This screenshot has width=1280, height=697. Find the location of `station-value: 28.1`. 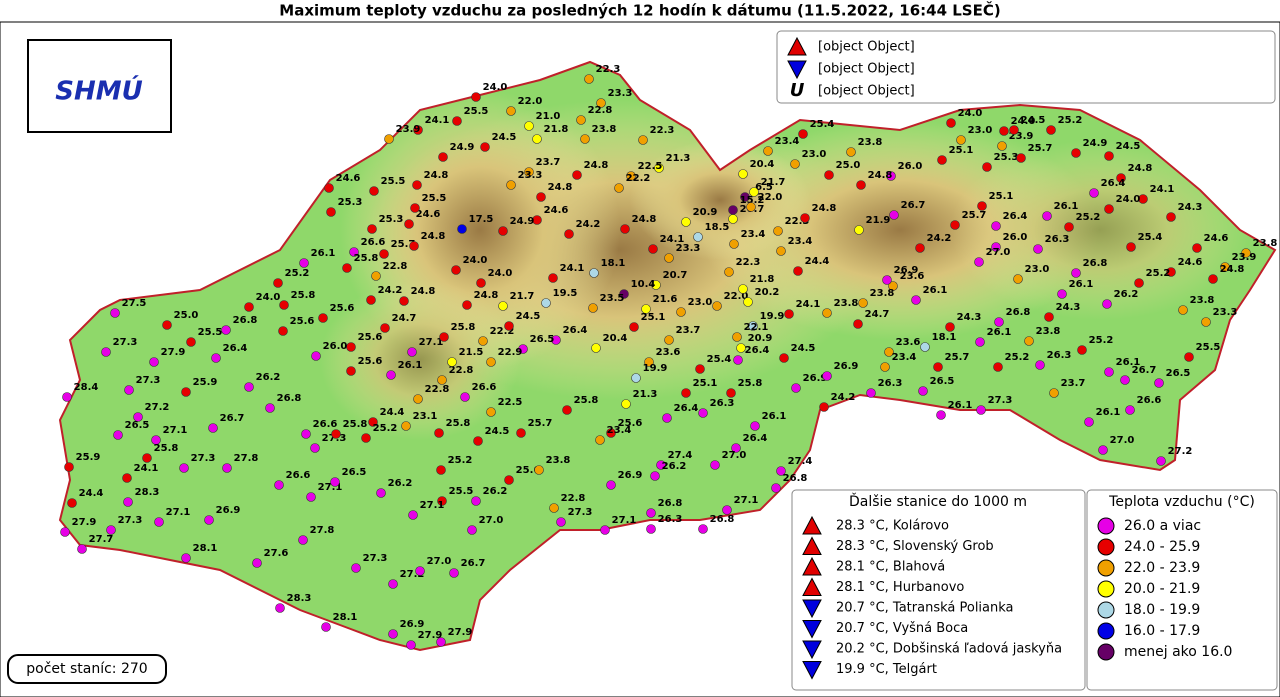

station-value: 28.1 is located at coordinates (205, 548).